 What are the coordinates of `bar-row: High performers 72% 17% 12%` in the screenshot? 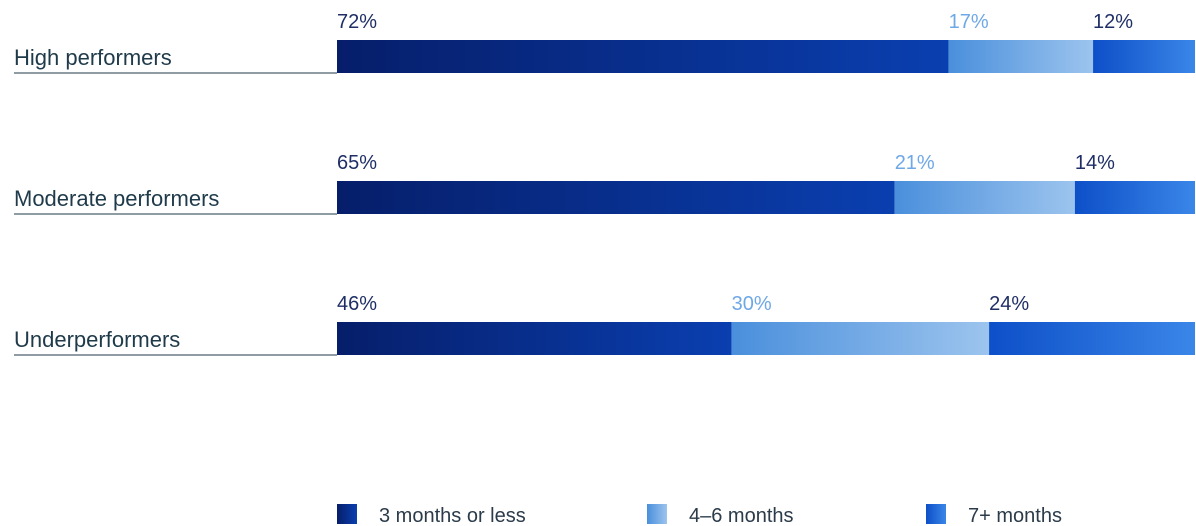 It's located at (604, 42).